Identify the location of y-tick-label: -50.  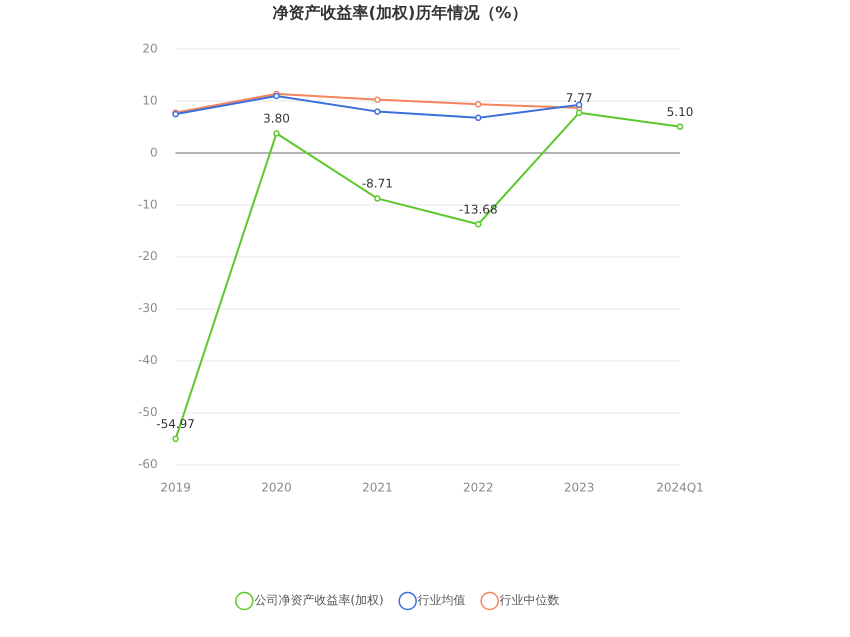
(148, 412).